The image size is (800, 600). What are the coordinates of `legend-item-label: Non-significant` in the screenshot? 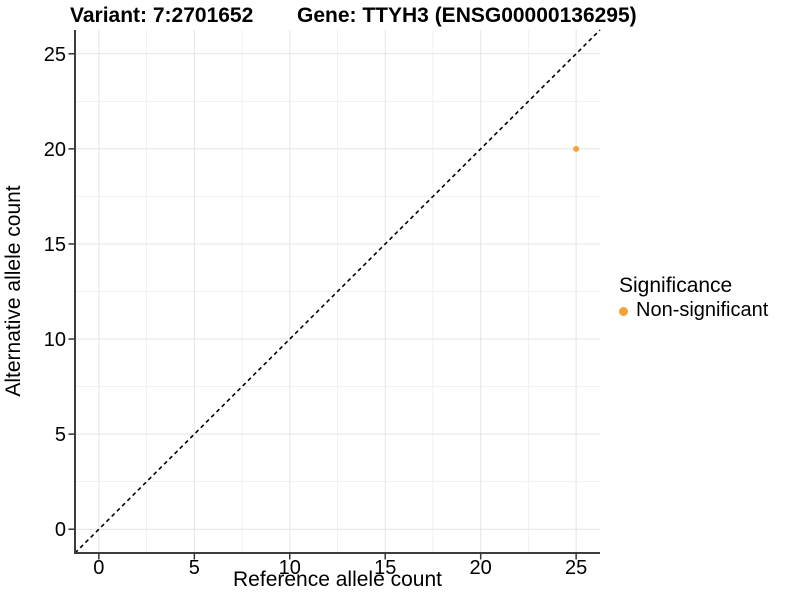 It's located at (702, 310).